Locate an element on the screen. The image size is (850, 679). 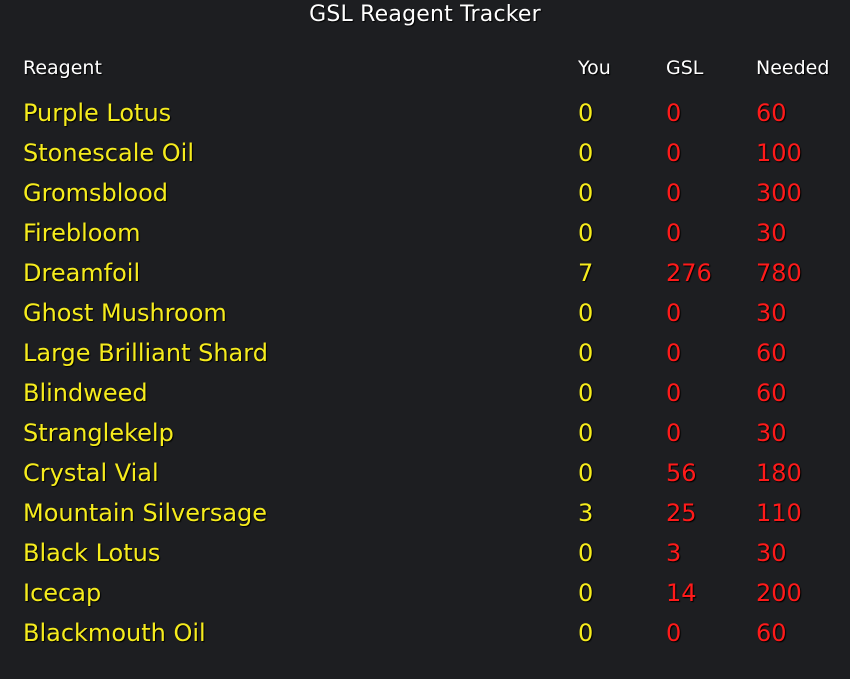
table-row: Firebloom 0 0 30 is located at coordinates (425, 236).